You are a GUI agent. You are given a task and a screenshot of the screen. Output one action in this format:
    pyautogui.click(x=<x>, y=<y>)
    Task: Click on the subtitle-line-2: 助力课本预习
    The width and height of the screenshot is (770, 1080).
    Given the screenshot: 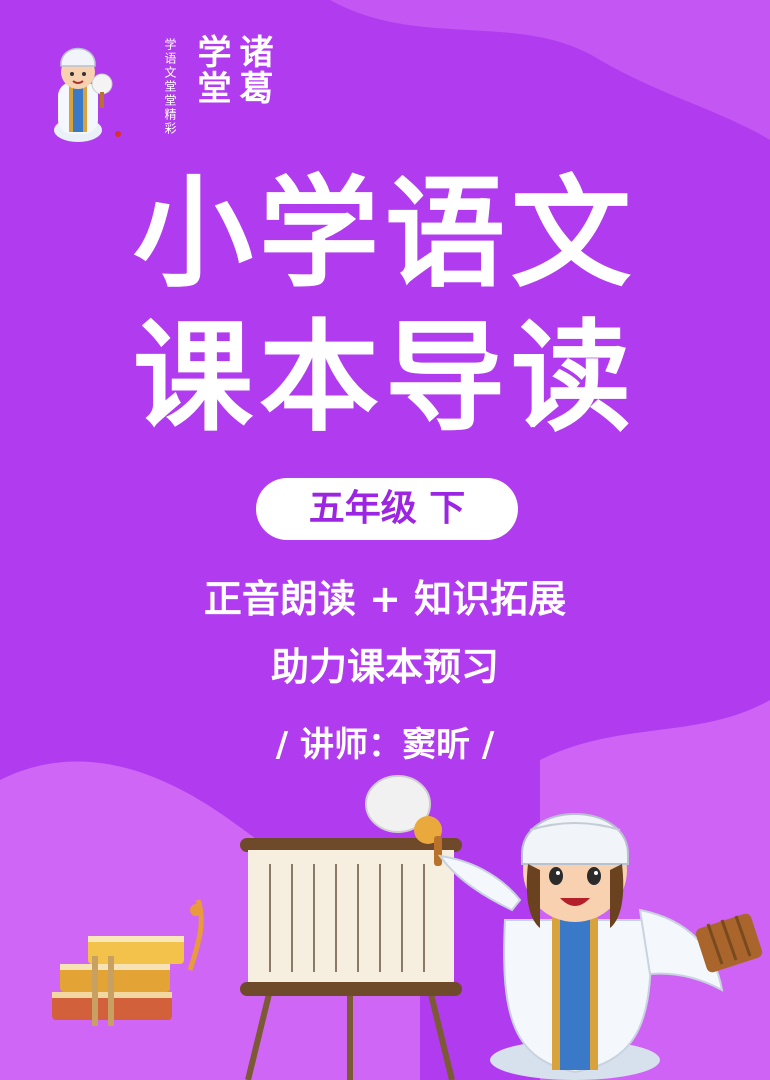 What is the action you would take?
    pyautogui.click(x=384, y=667)
    